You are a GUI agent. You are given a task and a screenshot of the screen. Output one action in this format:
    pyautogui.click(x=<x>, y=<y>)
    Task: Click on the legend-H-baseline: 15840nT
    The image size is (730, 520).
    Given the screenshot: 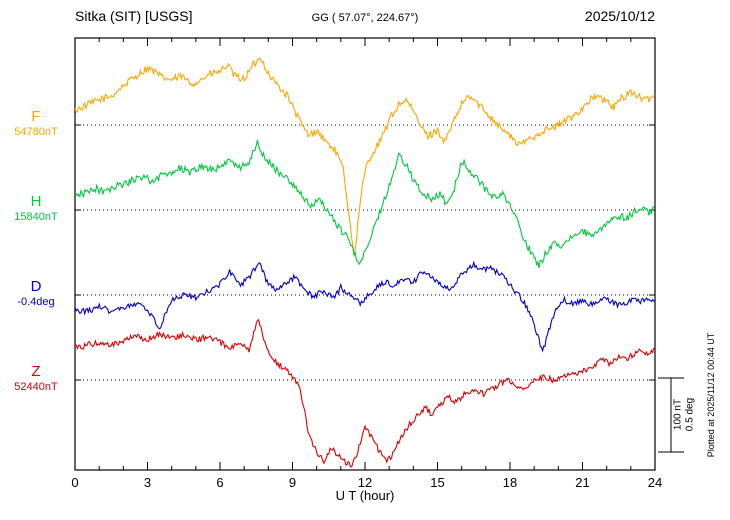 What is the action you would take?
    pyautogui.click(x=36, y=217)
    